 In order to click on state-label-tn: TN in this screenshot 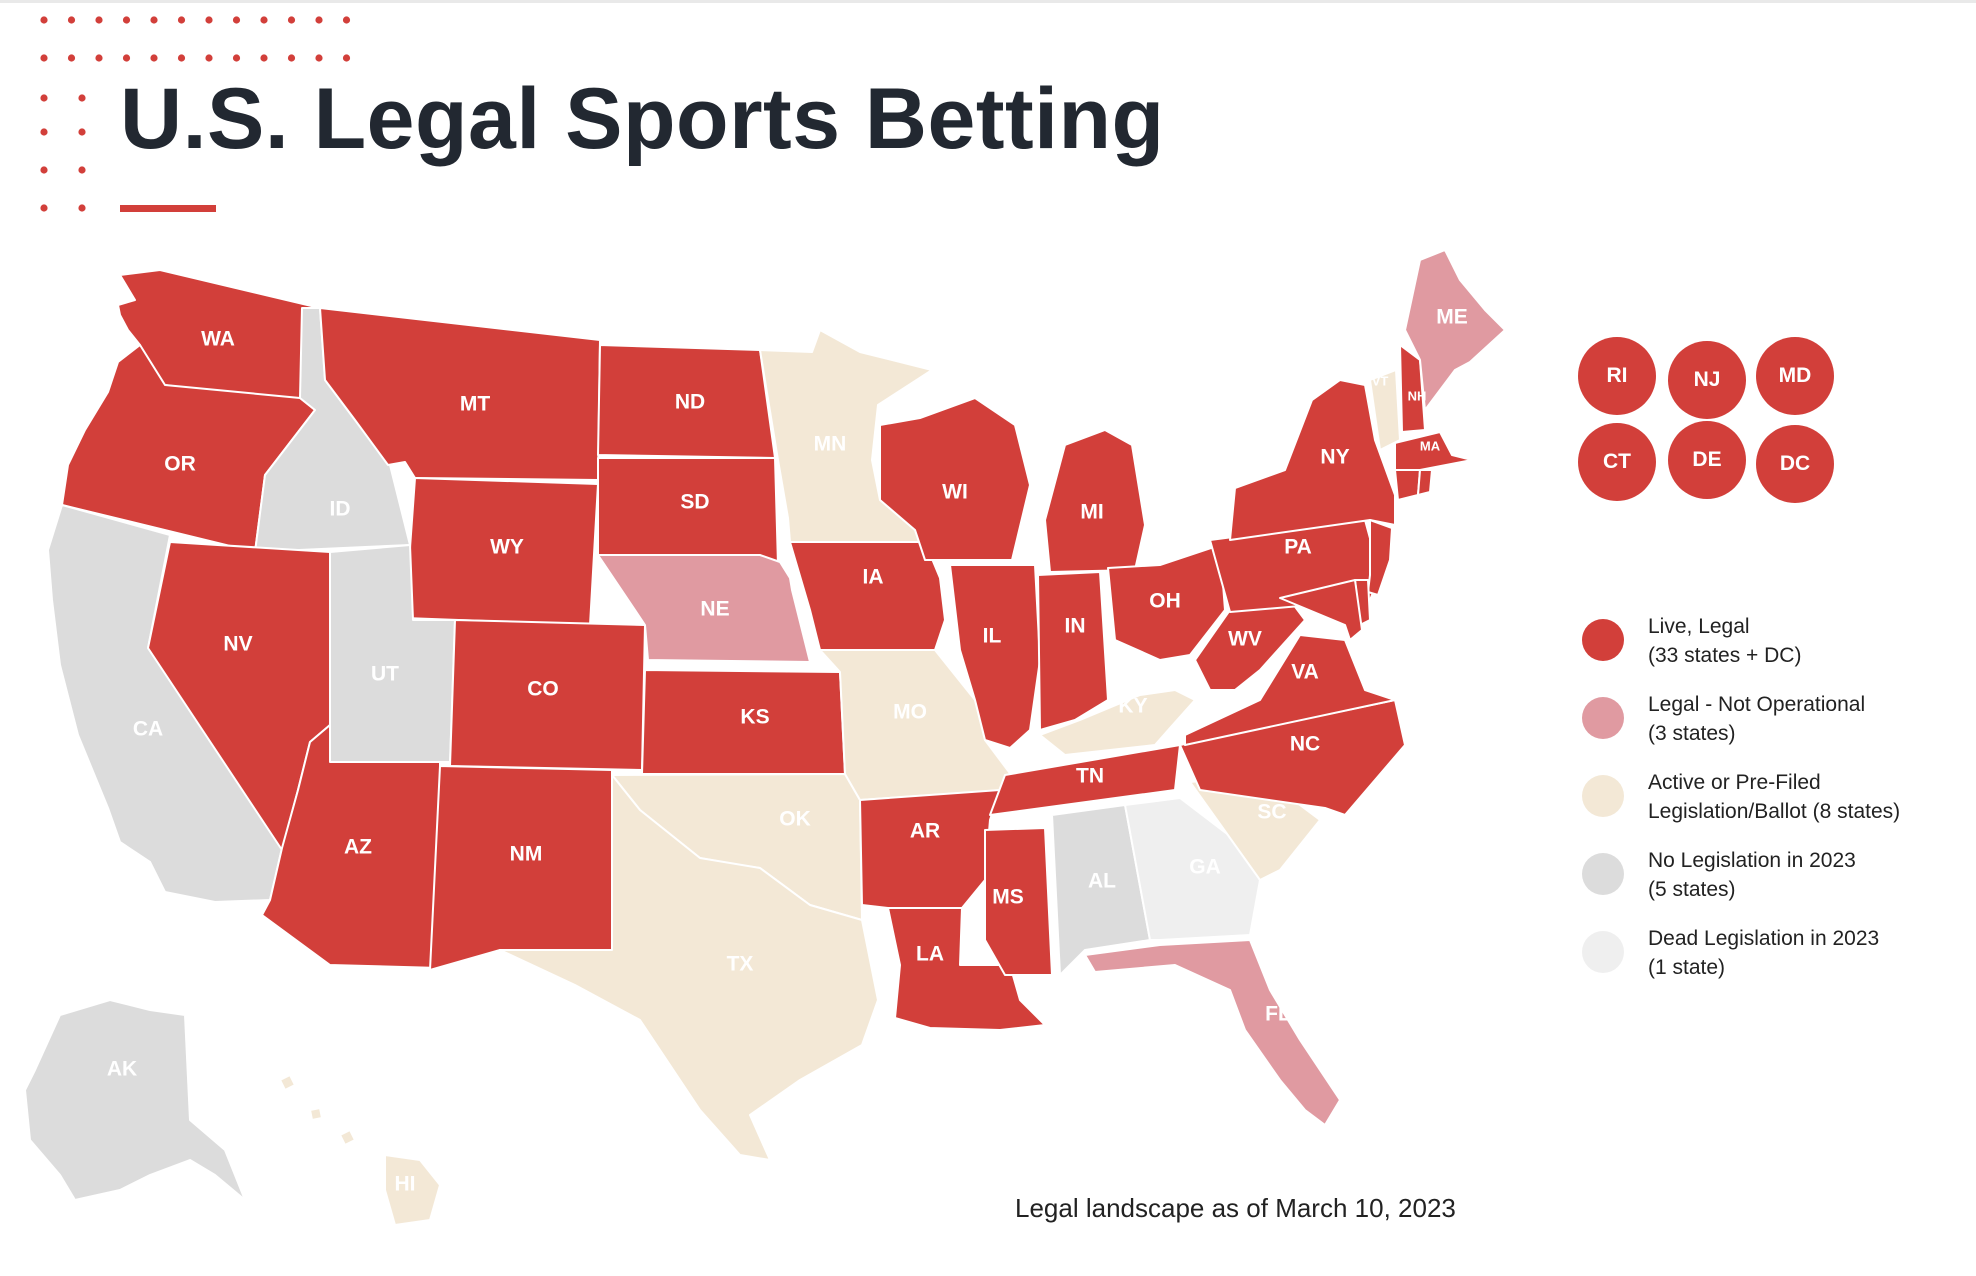, I will do `click(1090, 776)`.